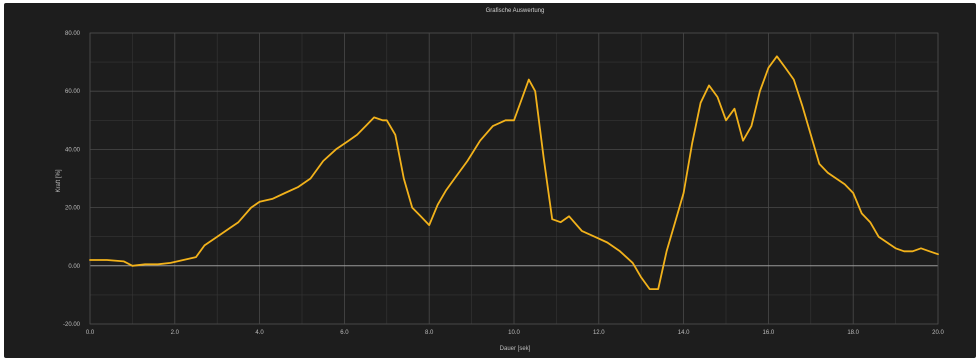  What do you see at coordinates (73, 34) in the screenshot?
I see `y-tick-label: 80.00` at bounding box center [73, 34].